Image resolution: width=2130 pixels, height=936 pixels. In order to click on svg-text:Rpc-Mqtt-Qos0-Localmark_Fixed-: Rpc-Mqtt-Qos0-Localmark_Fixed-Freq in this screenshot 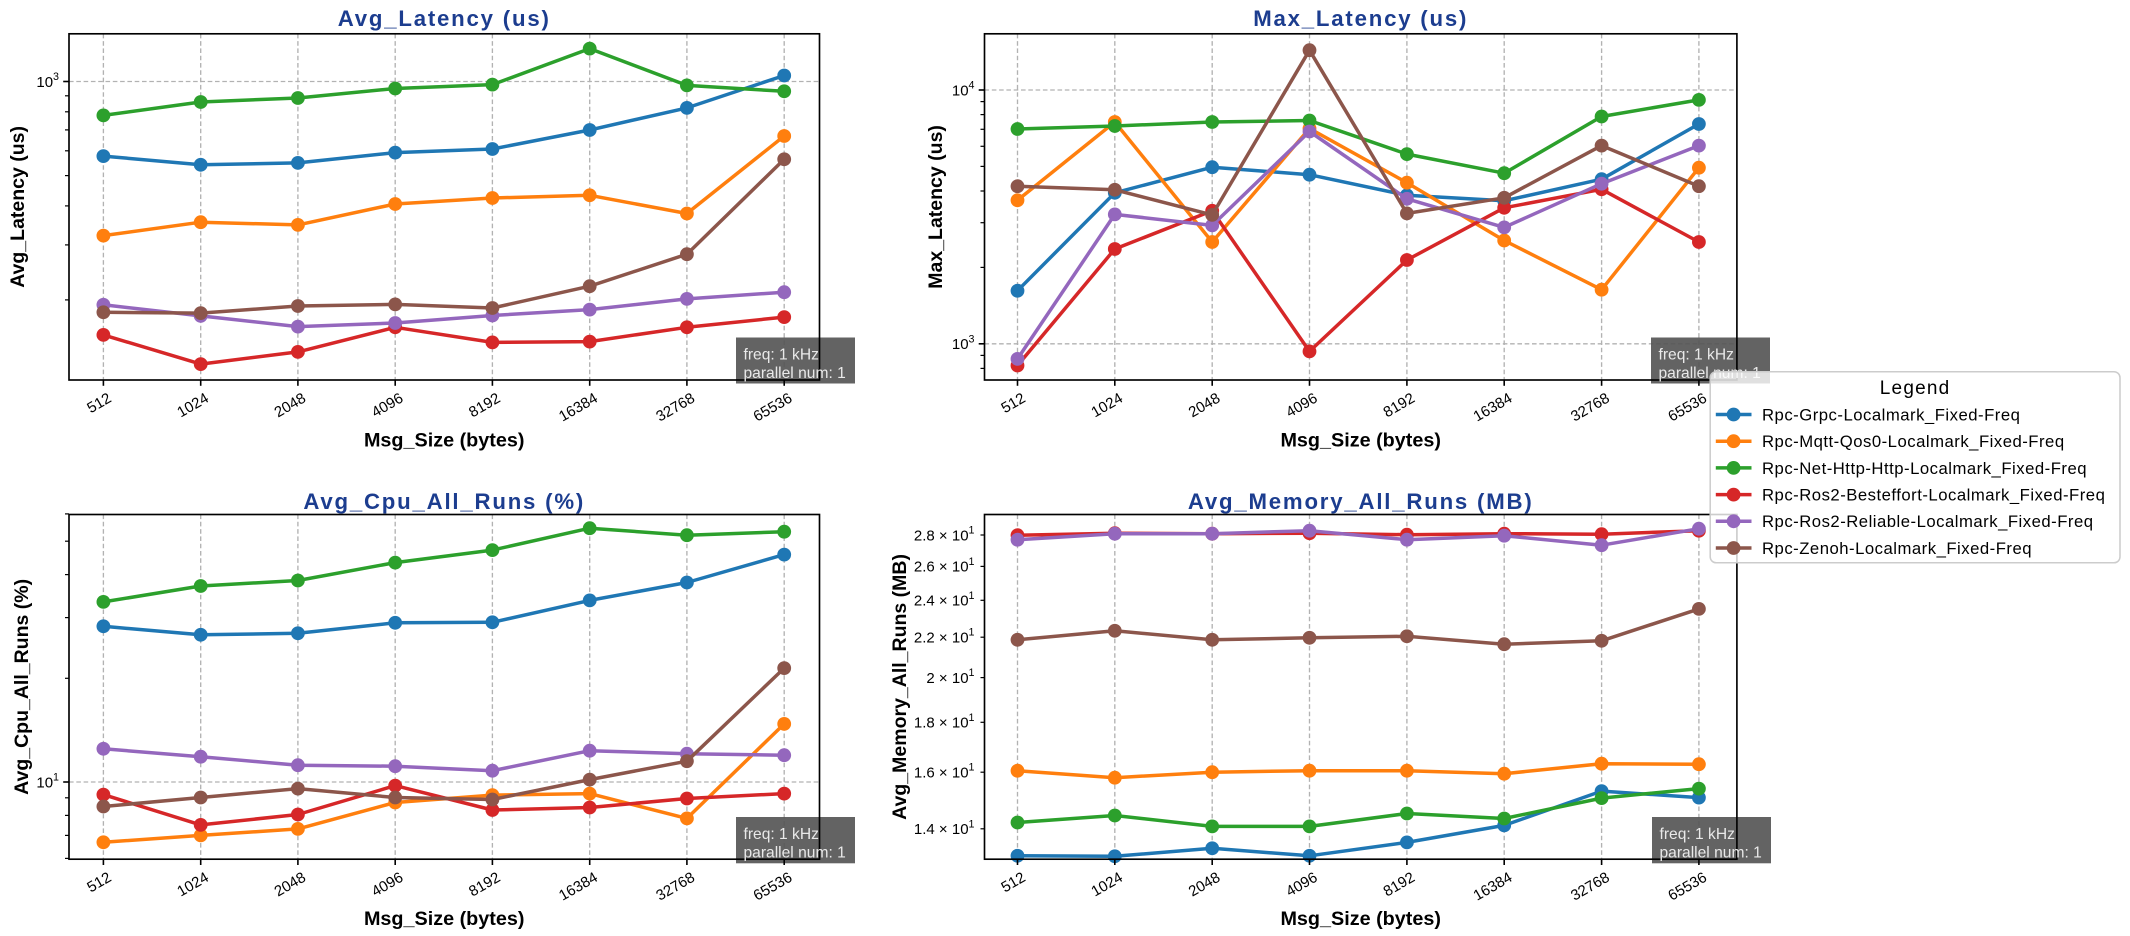, I will do `click(1913, 441)`.